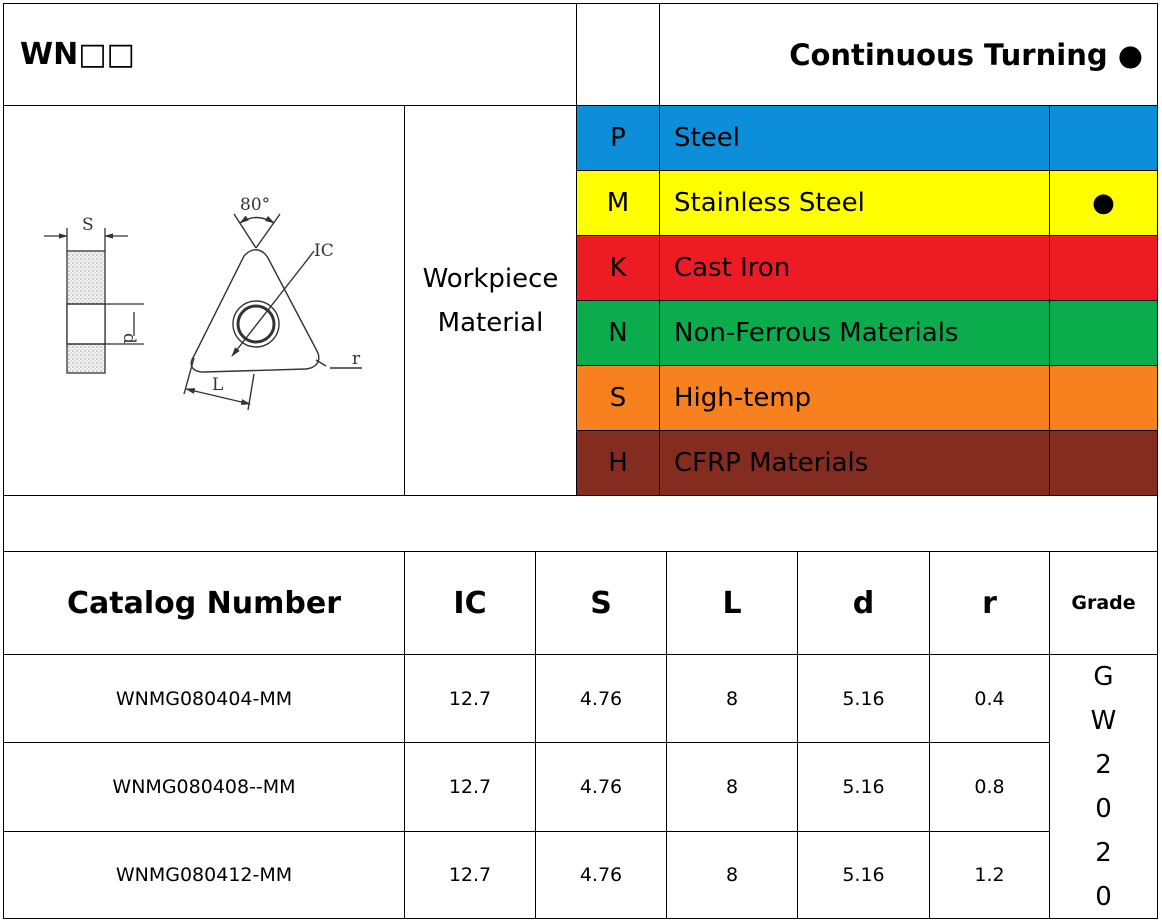 This screenshot has width=1162, height=924. Describe the element at coordinates (854, 398) in the screenshot. I see `material-name-cell: High-temp` at that location.